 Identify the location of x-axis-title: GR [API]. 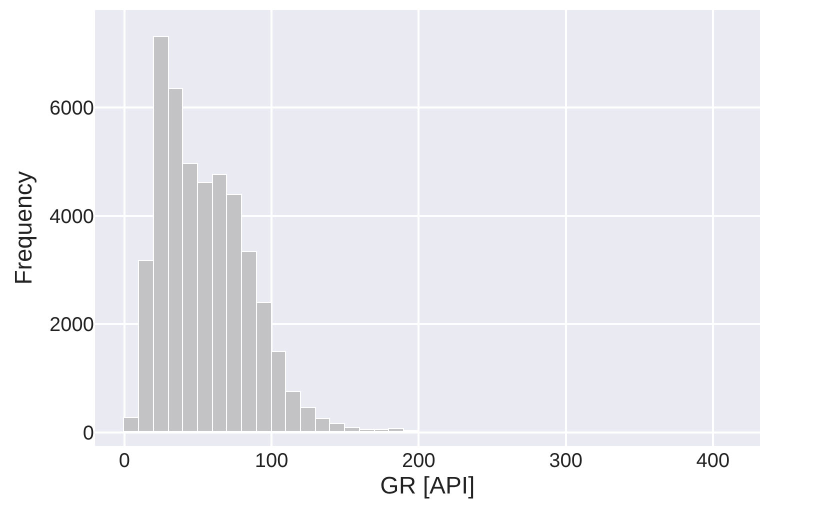
(427, 486).